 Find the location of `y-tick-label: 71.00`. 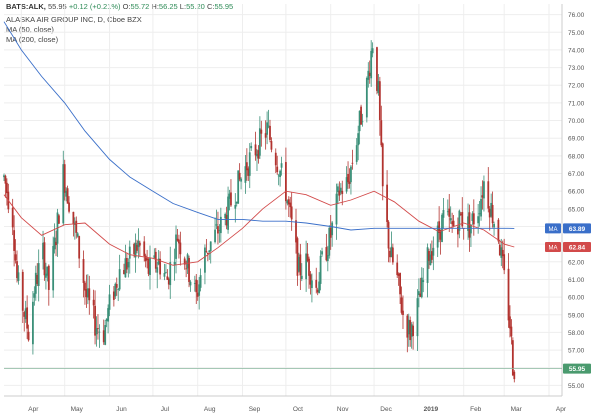

y-tick-label: 71.00 is located at coordinates (576, 103).